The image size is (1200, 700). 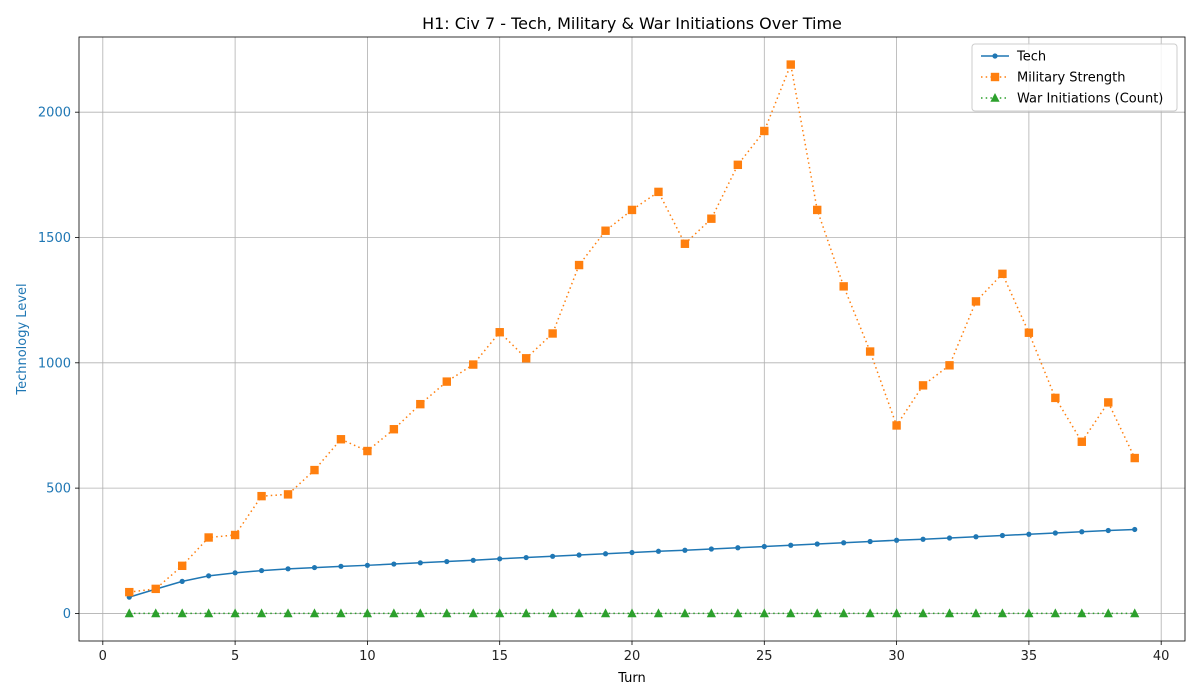 What do you see at coordinates (1090, 99) in the screenshot?
I see `legend-label: War Initiations (Count)` at bounding box center [1090, 99].